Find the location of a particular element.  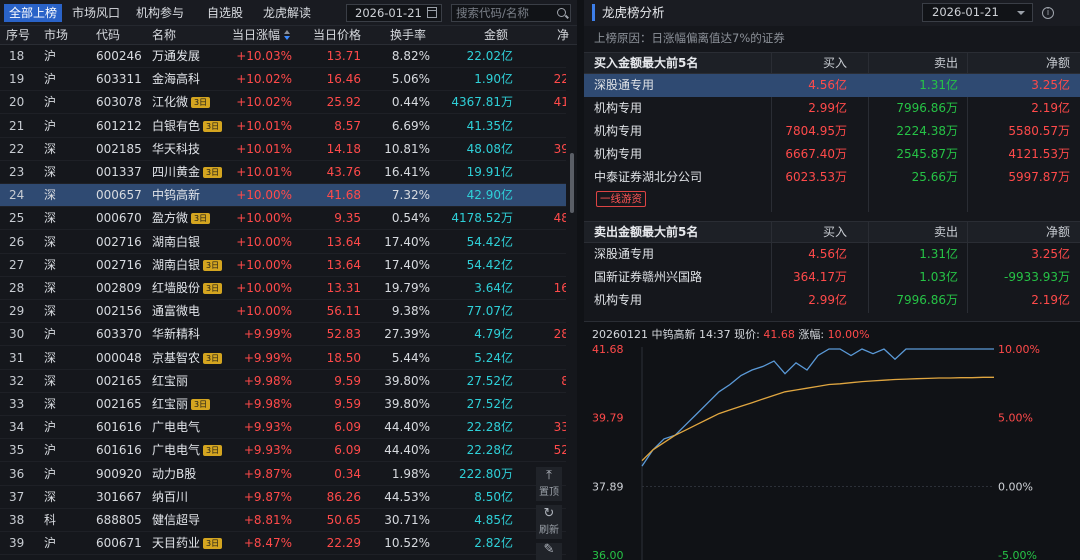

seat-sell: 2545.87万 is located at coordinates (927, 154).